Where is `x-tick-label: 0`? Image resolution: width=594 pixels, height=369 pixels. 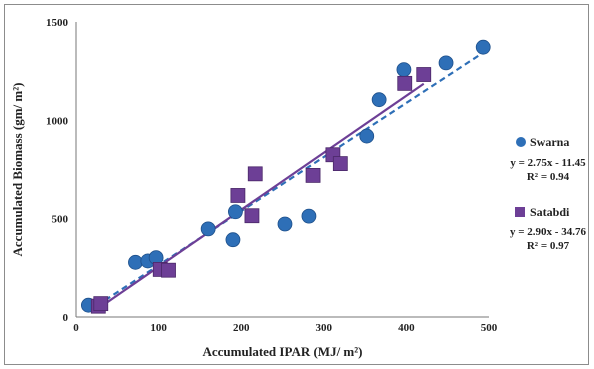 x-tick-label: 0 is located at coordinates (76, 328).